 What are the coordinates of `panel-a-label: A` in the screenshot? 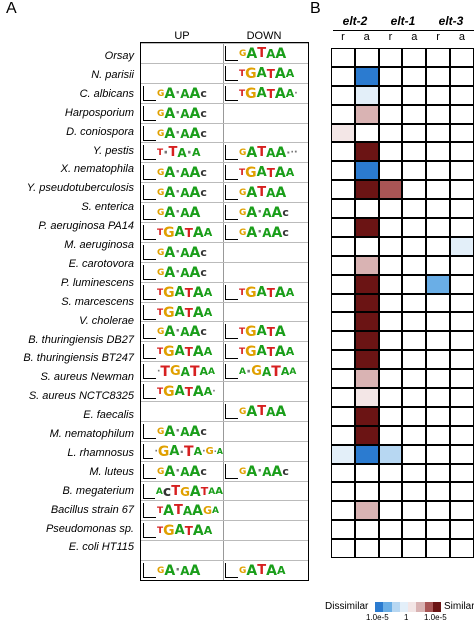 It's located at (11, 8).